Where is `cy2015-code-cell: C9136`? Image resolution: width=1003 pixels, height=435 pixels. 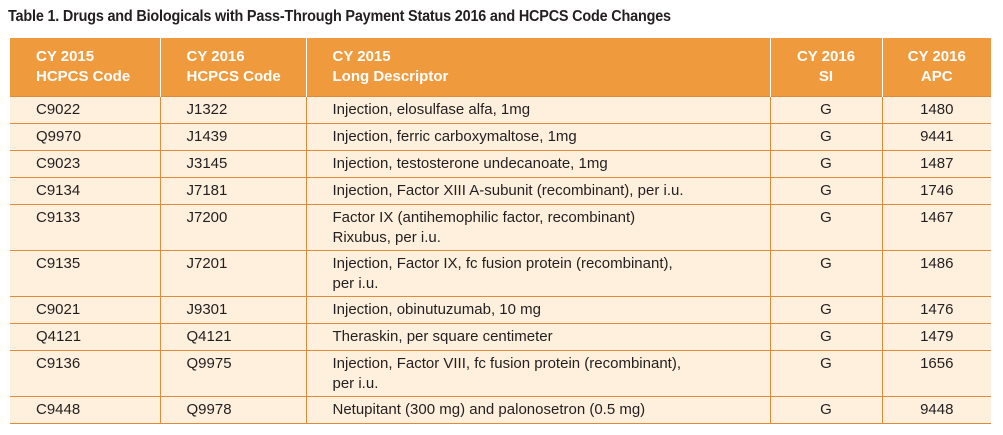
cy2015-code-cell: C9136 is located at coordinates (85, 373).